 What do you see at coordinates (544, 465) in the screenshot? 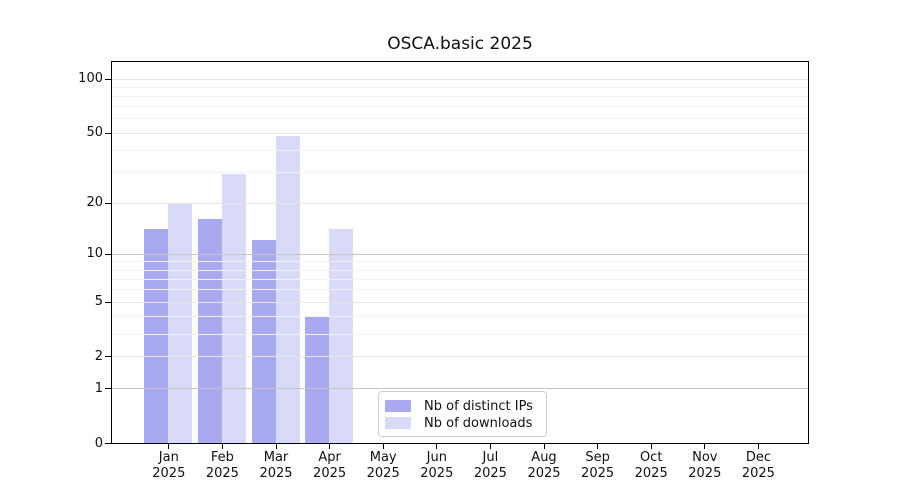
I see `x-tick-label-aug: Aug 2025` at bounding box center [544, 465].